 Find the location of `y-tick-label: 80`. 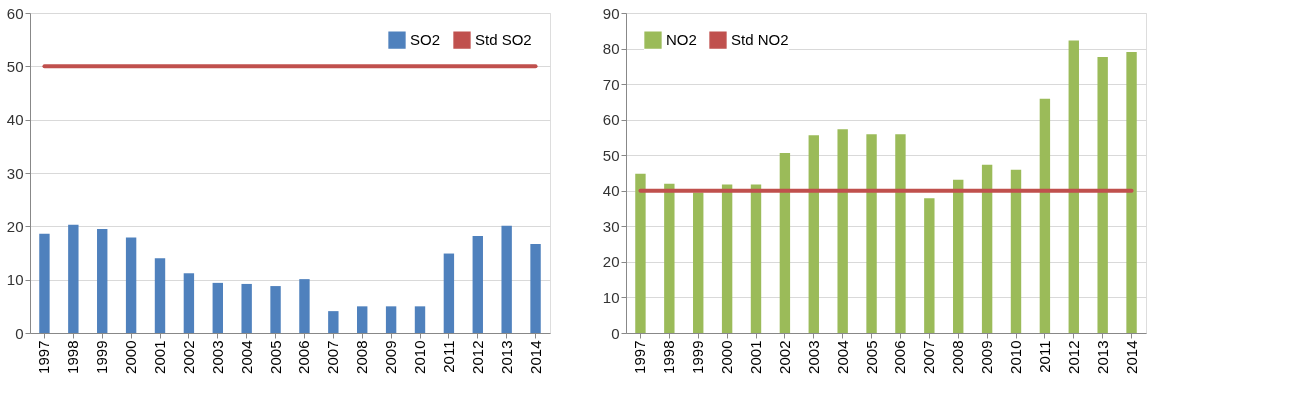

y-tick-label: 80 is located at coordinates (611, 49).